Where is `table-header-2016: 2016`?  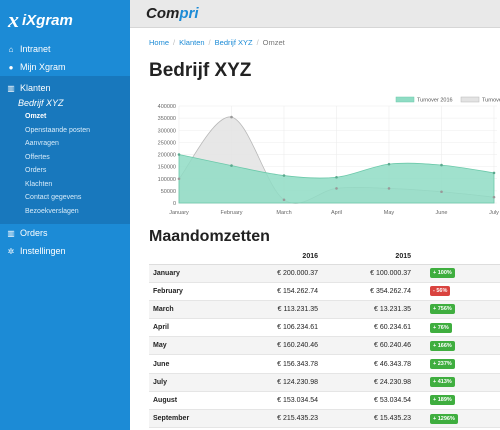 table-header-2016: 2016 is located at coordinates (285, 257).